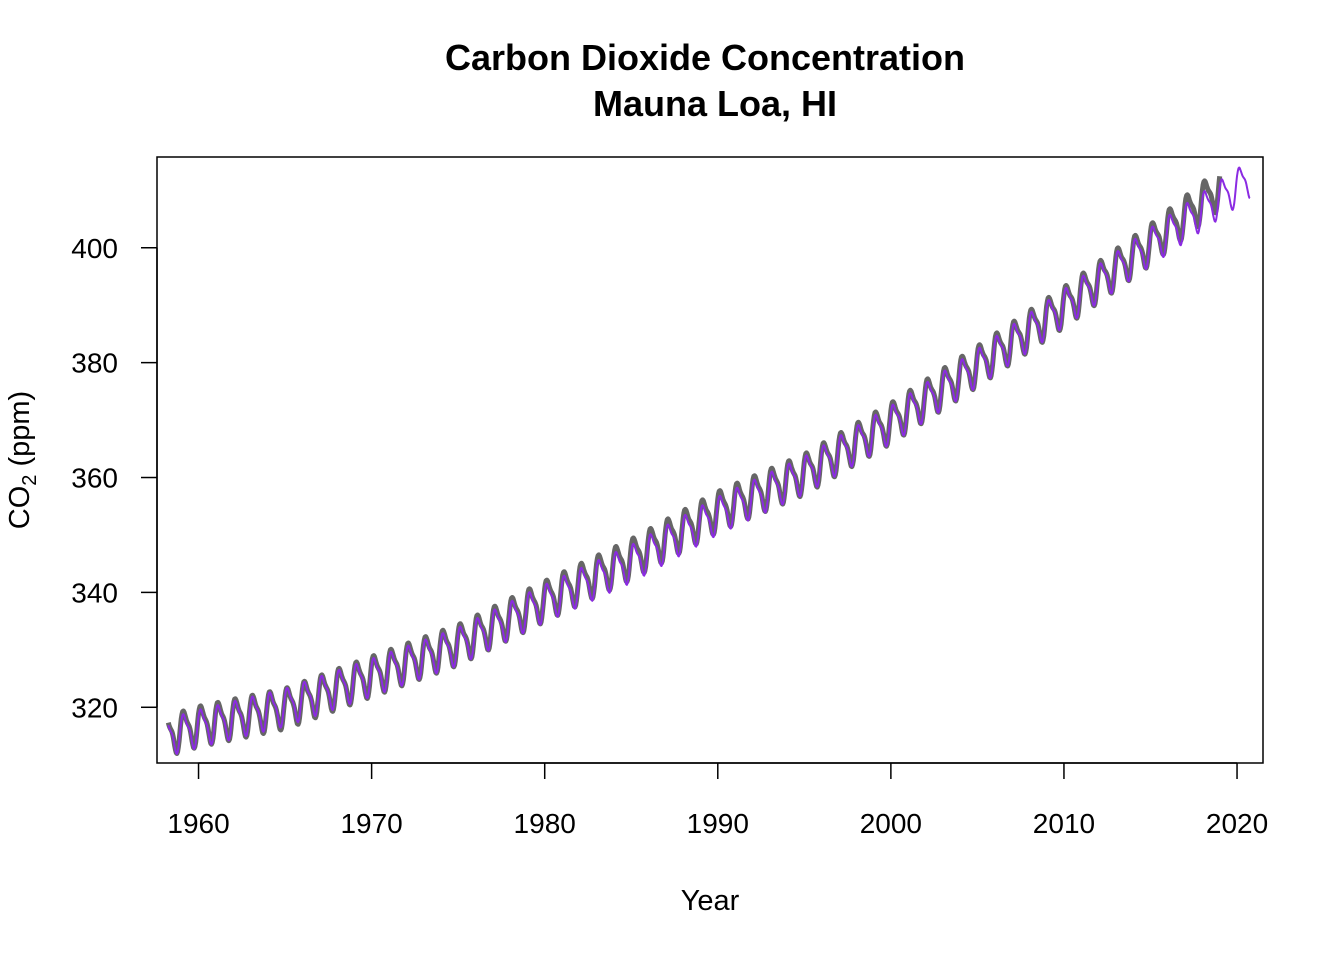 The height and width of the screenshot is (960, 1344). I want to click on y-axis-title: CO2 (ppm), so click(22, 460).